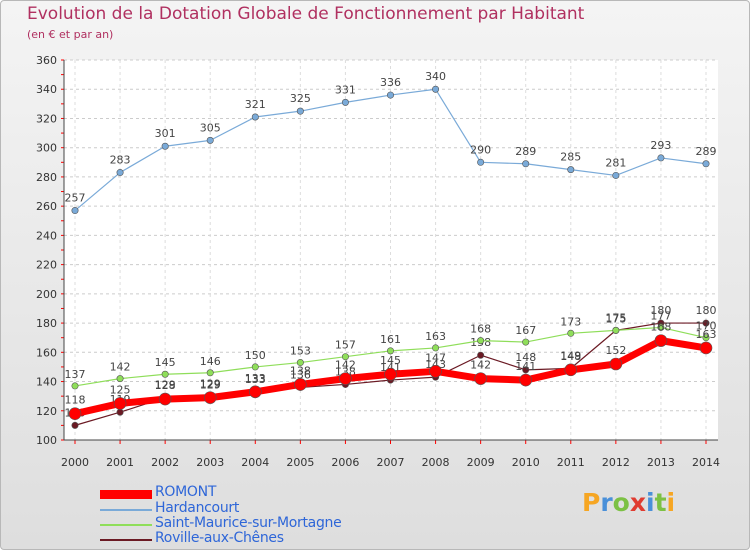  Describe the element at coordinates (390, 339) in the screenshot. I see `data-label-saint-maurice-sur-mortagne: 161` at that location.